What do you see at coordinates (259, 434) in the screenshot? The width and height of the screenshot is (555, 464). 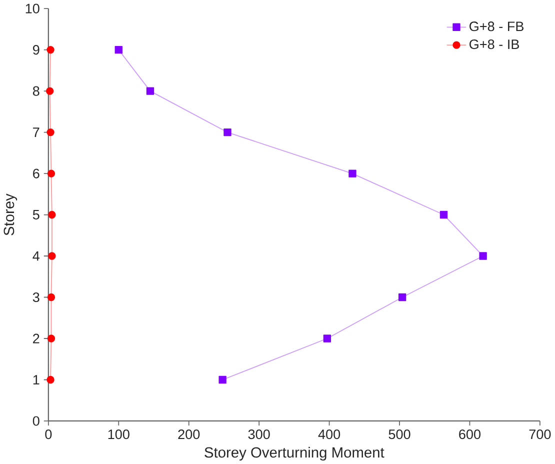 I see `x-tick-label: 300` at bounding box center [259, 434].